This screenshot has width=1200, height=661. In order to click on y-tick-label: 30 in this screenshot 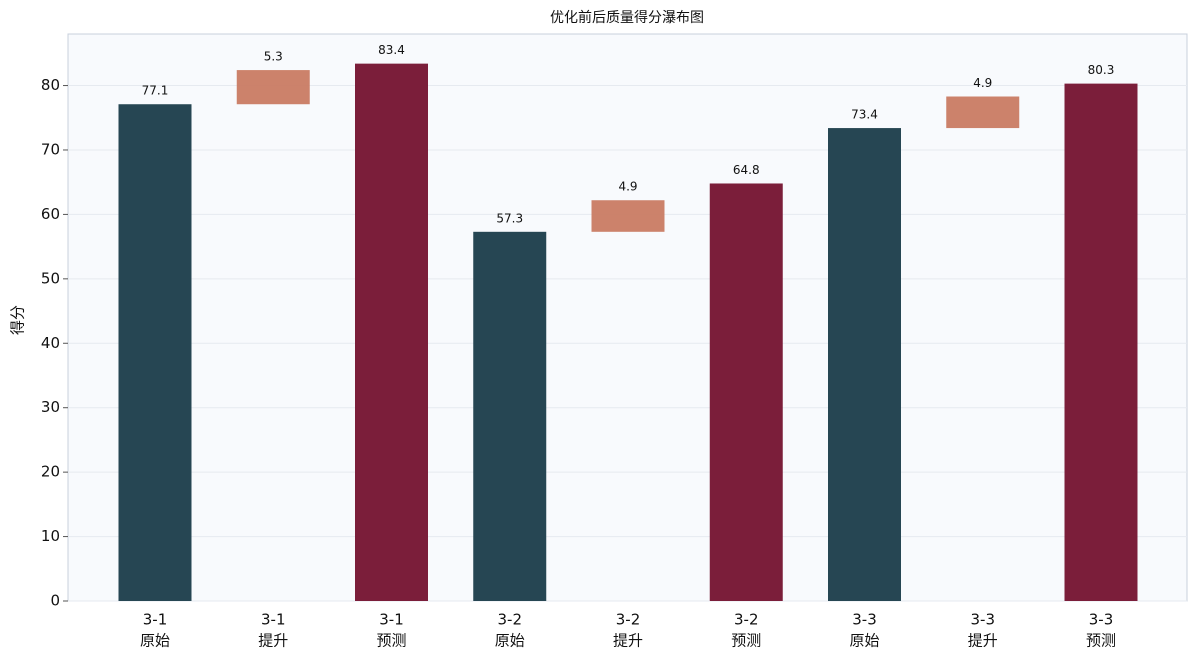, I will do `click(50, 407)`.